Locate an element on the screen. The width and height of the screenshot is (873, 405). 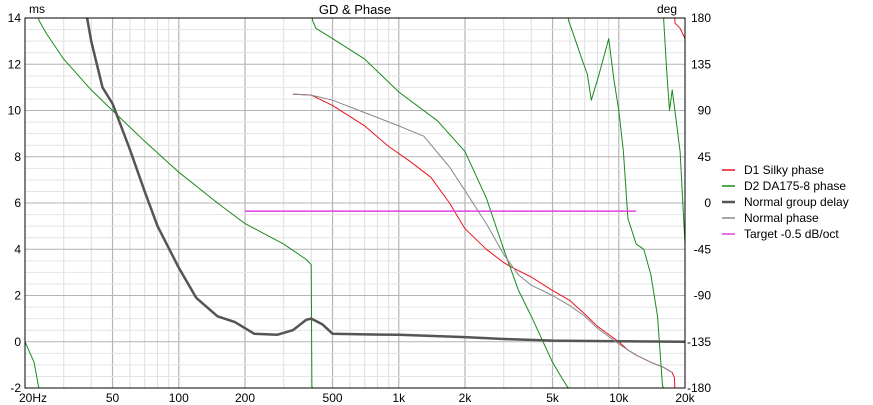
x-tick-label: 50 is located at coordinates (113, 398).